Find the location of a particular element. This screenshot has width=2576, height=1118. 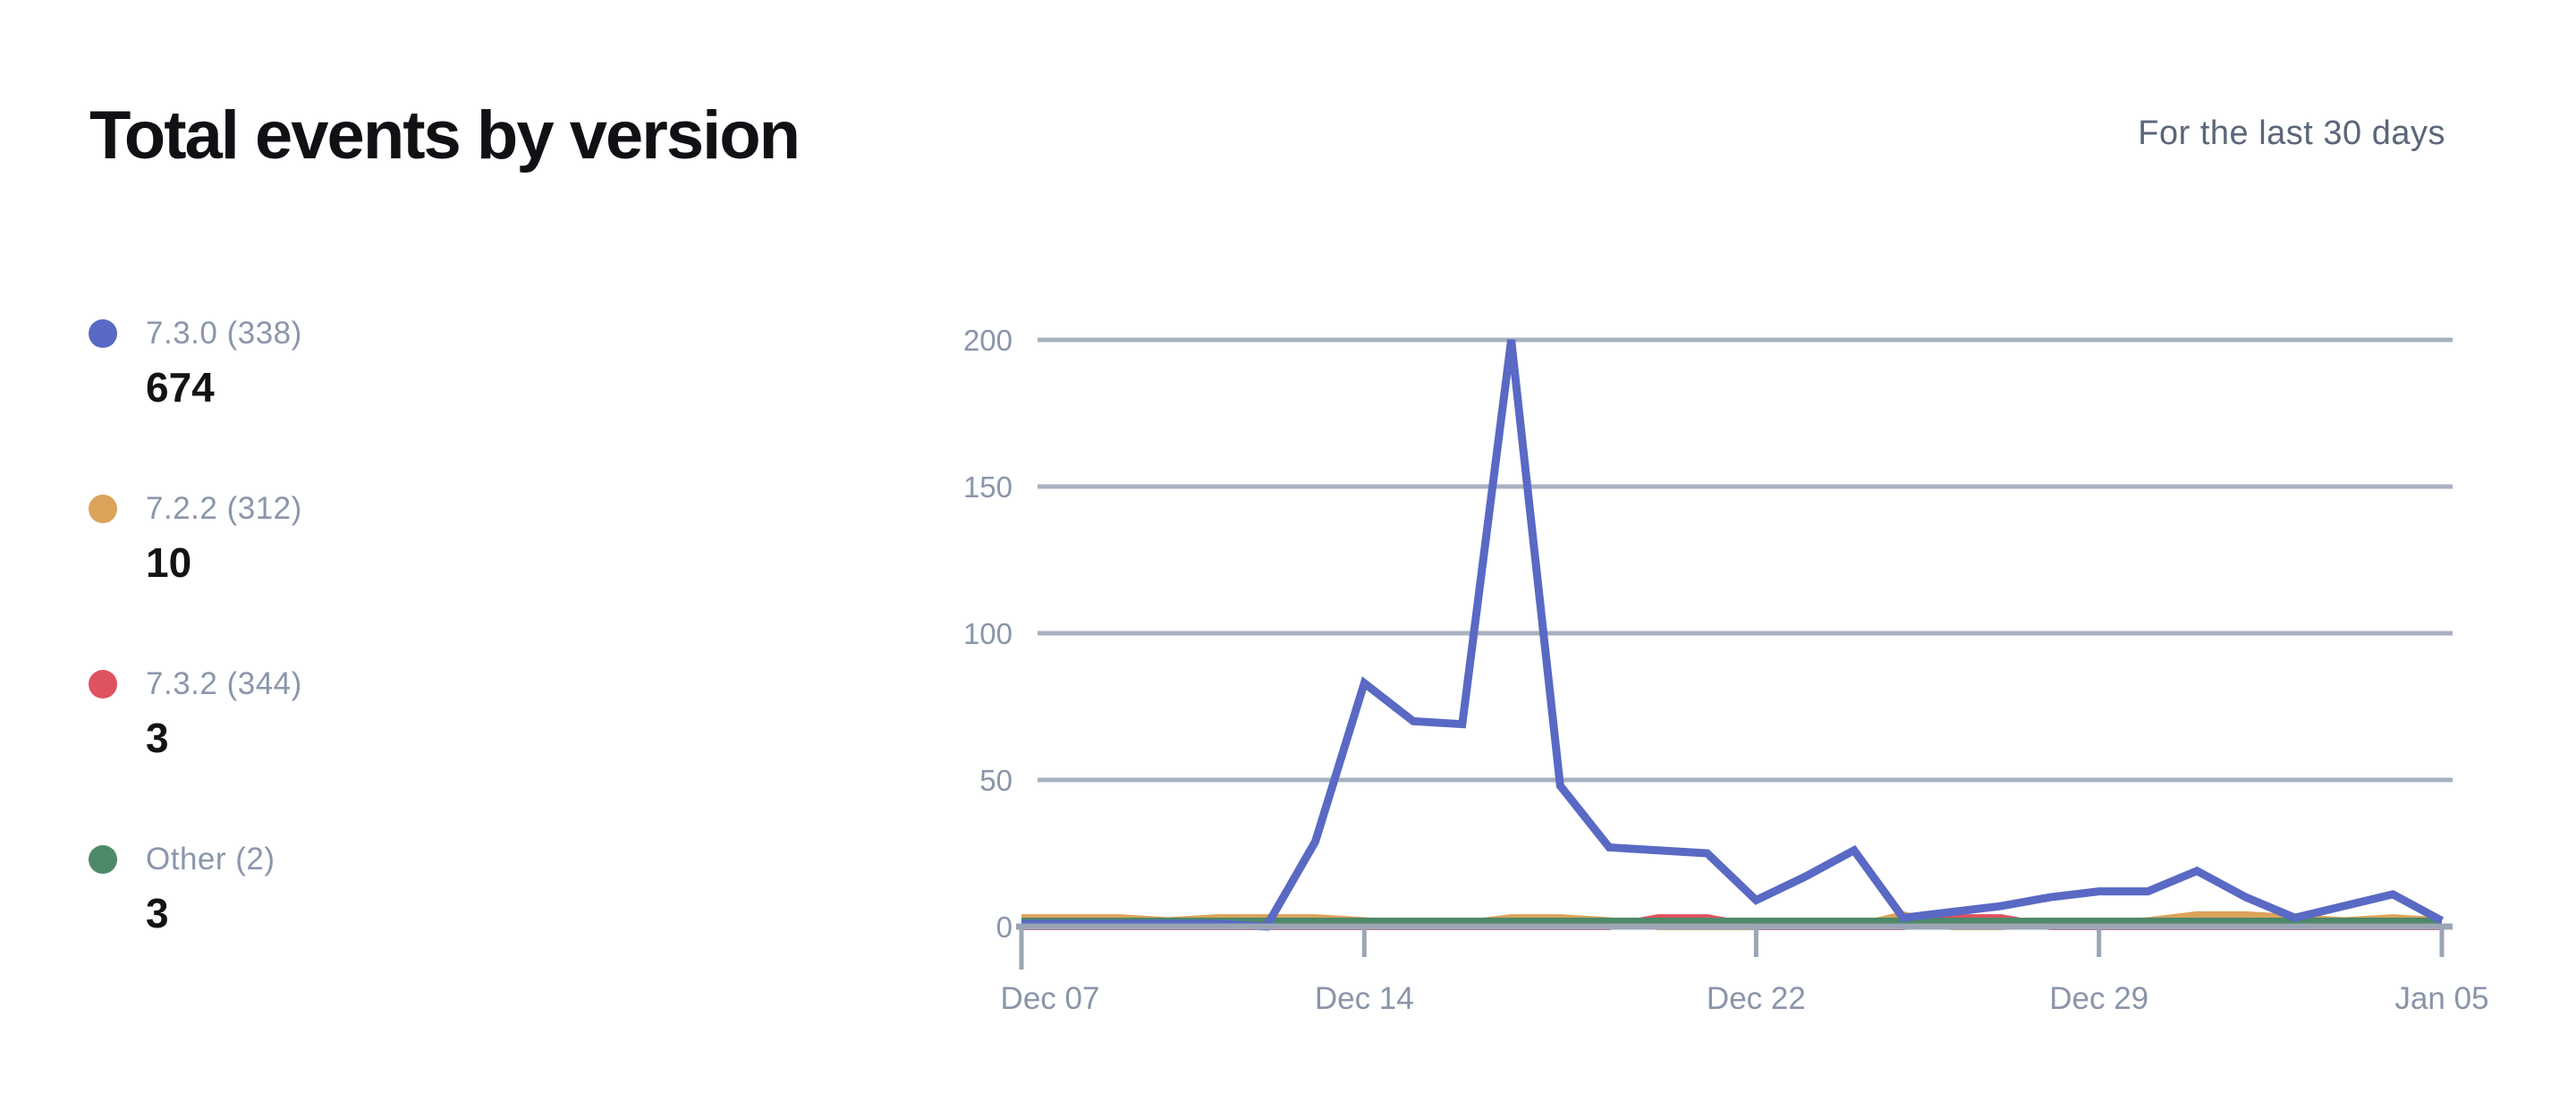

legend-row: 7.3.2 (344) is located at coordinates (195, 684).